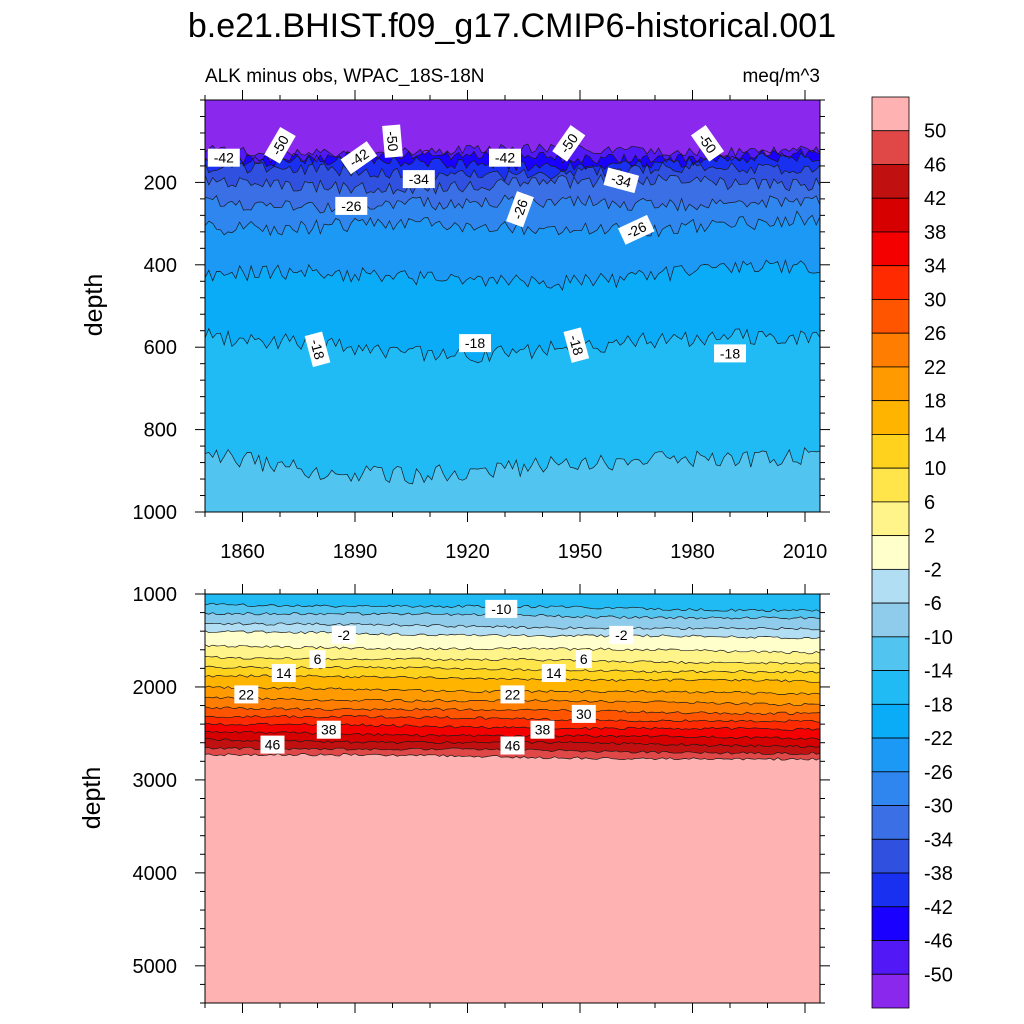  I want to click on upper-ytick-label: 200, so click(160, 183).